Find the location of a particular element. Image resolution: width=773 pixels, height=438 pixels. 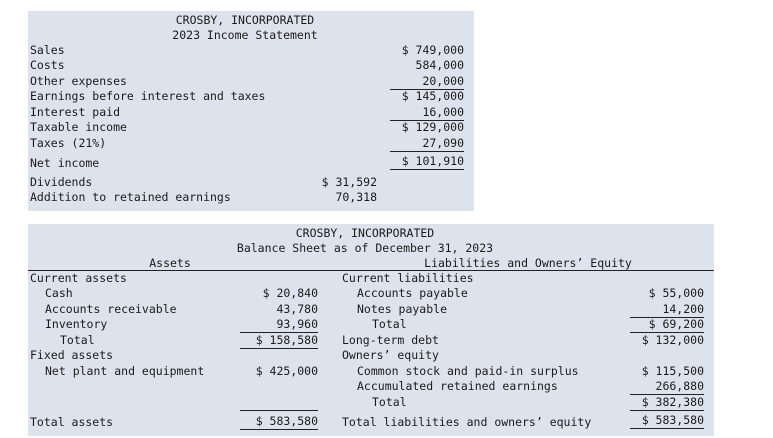

accounts-payable-label: Accounts payable is located at coordinates (412, 293).